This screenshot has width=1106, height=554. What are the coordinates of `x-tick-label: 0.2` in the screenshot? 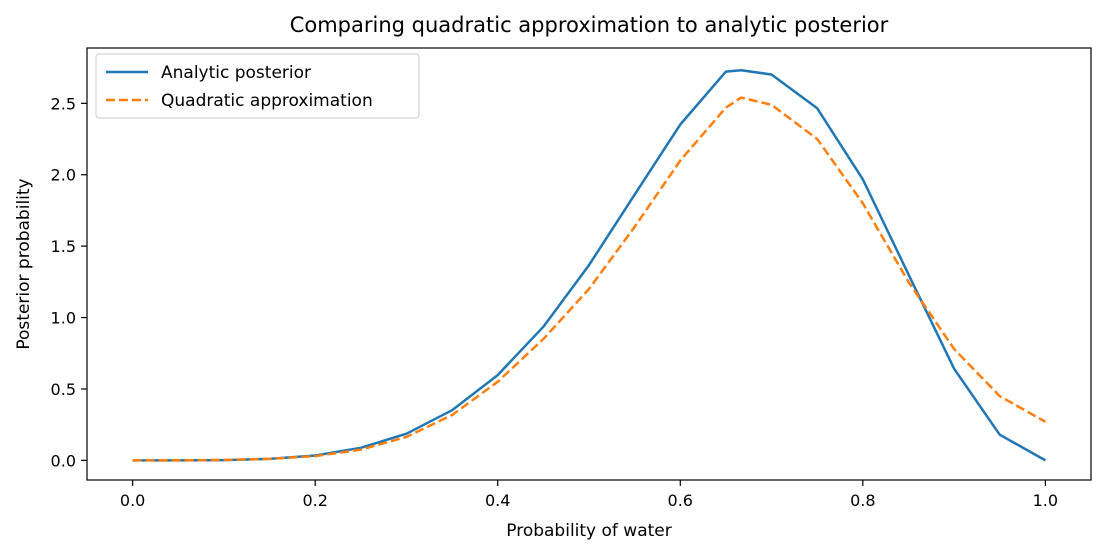 It's located at (314, 500).